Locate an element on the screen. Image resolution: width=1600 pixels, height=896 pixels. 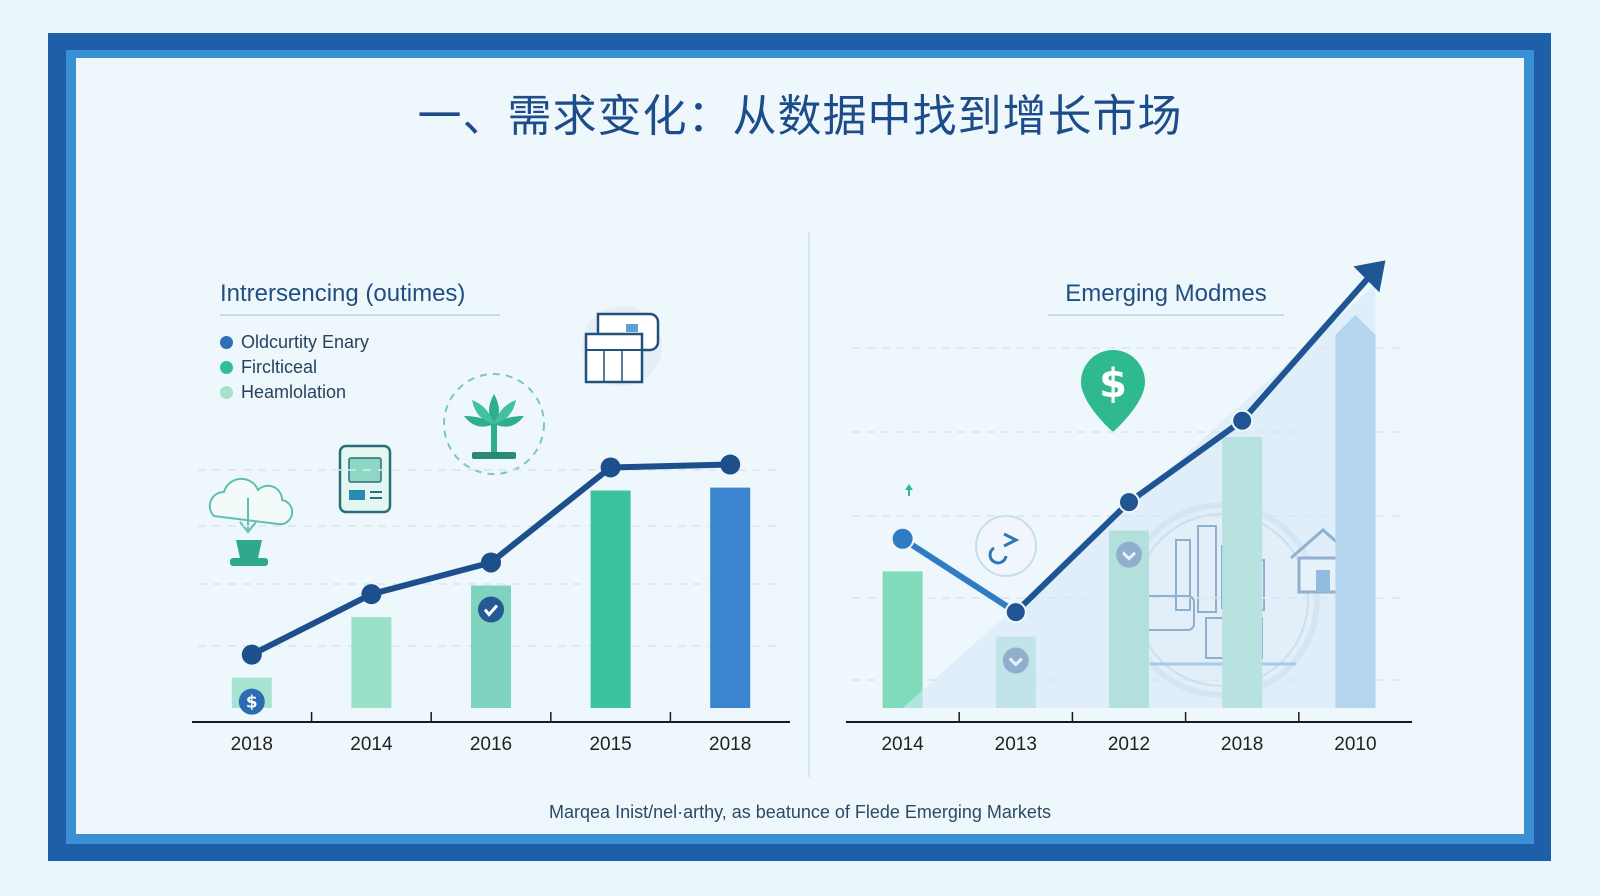
x-tick-label: 2013 is located at coordinates (1016, 744).